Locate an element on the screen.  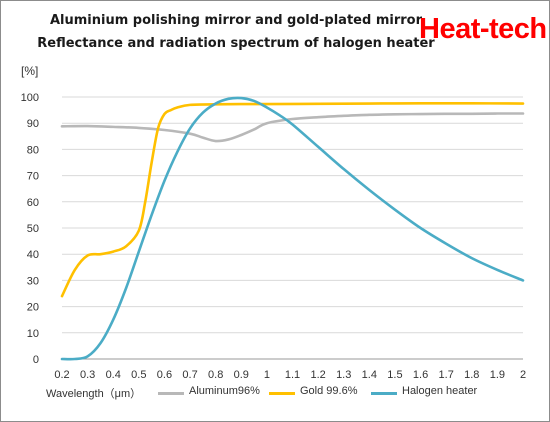
y-axis-unit-label: [%] is located at coordinates (30, 71).